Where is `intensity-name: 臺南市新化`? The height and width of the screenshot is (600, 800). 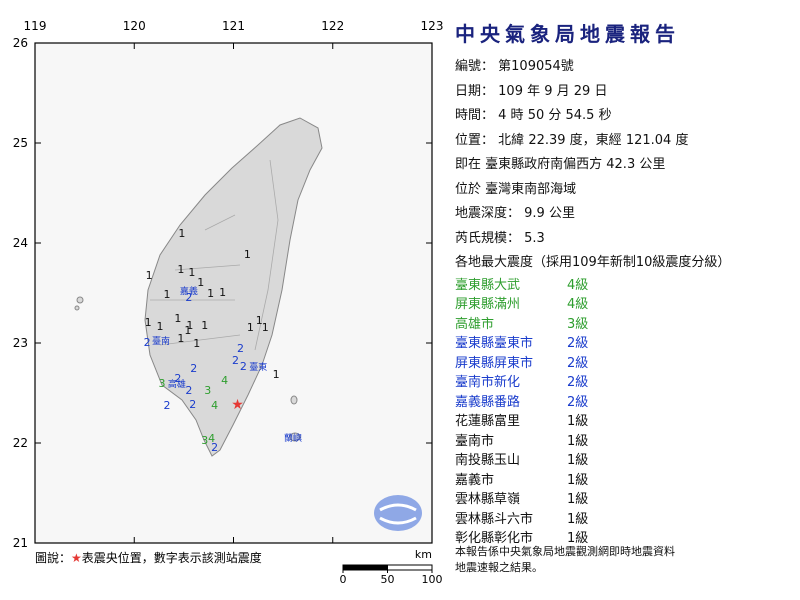
intensity-name: 臺南市新化 is located at coordinates (488, 382).